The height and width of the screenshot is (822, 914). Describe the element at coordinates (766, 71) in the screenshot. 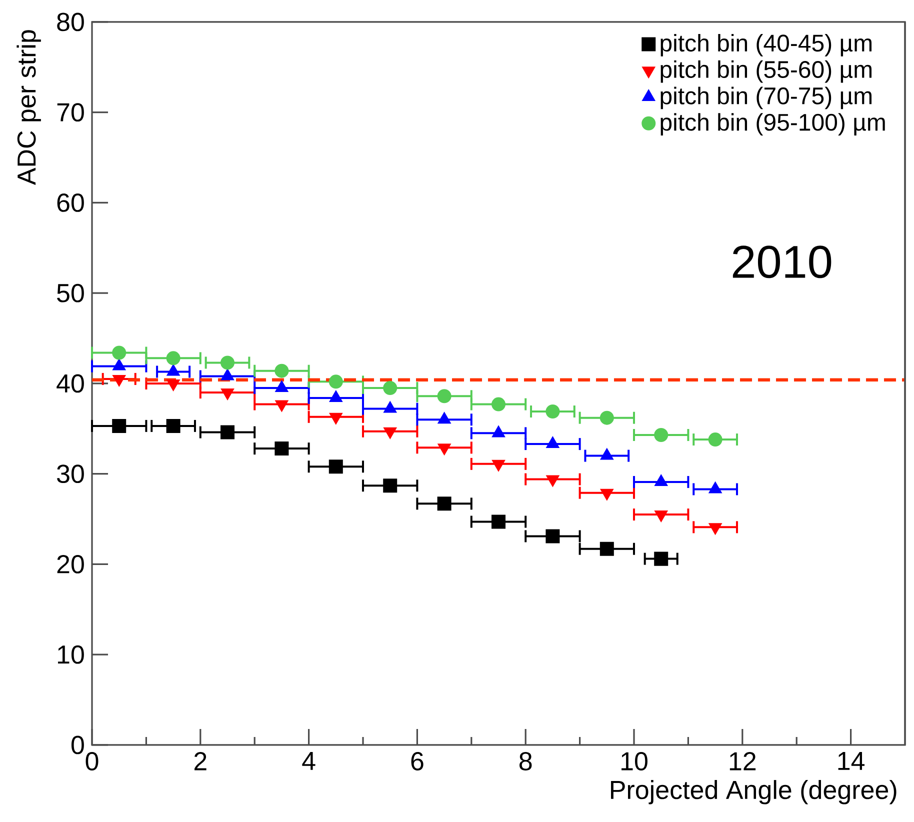

I see `legend-label: pitch bin (55-60) µm` at that location.